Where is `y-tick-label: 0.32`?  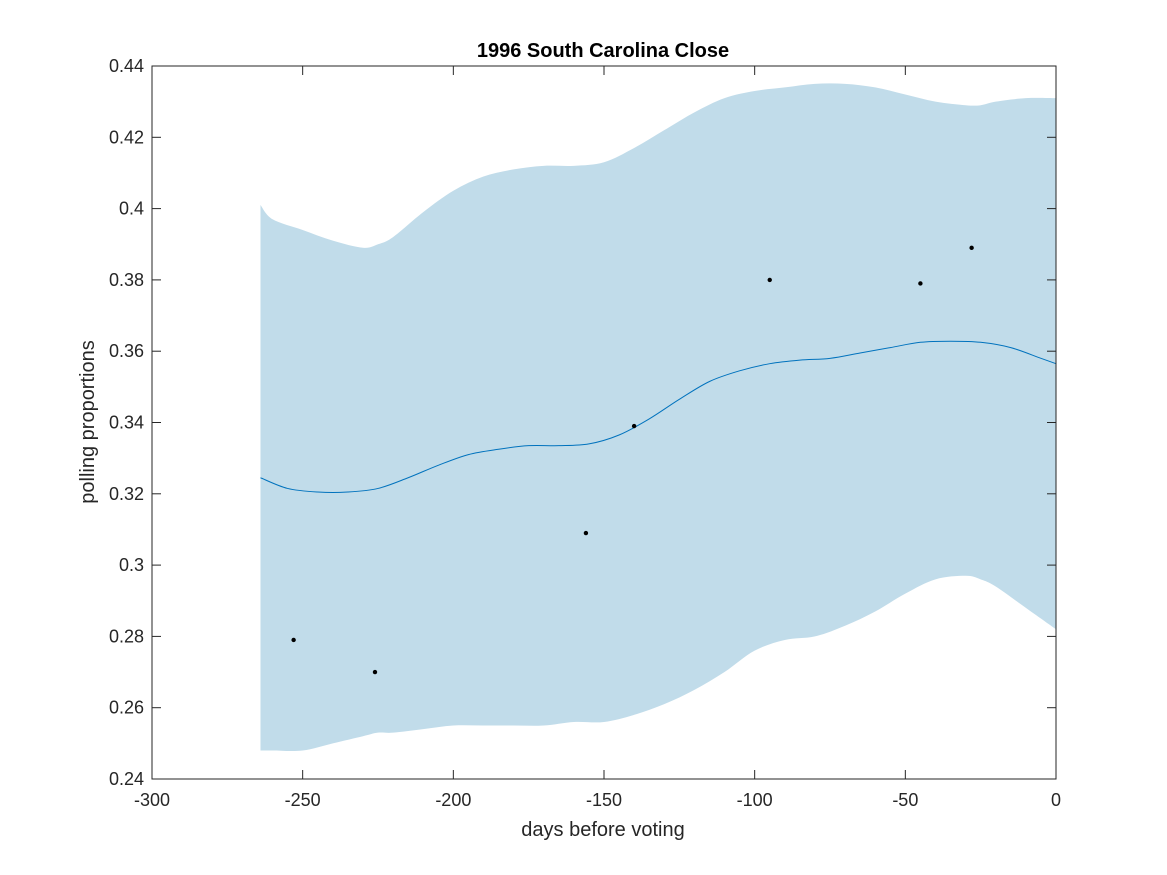 y-tick-label: 0.32 is located at coordinates (126, 494).